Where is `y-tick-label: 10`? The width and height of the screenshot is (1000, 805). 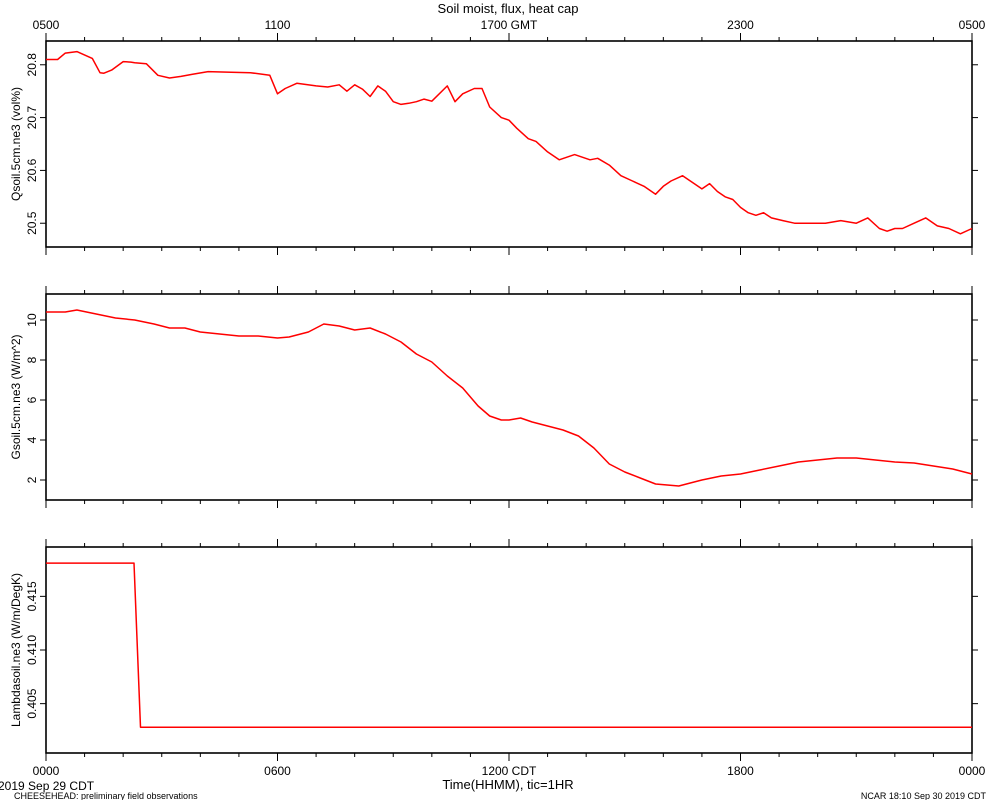
y-tick-label: 10 is located at coordinates (32, 320).